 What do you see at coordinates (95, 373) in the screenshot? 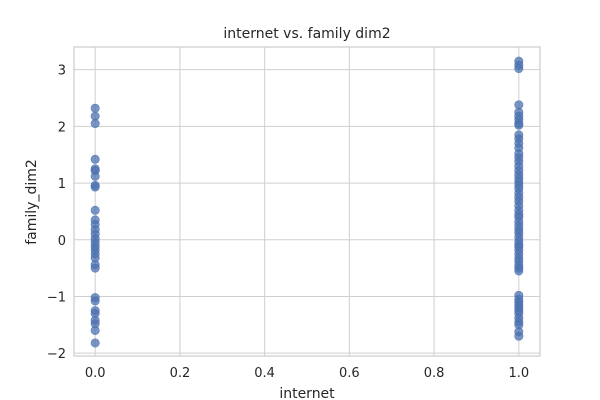
I see `x-tick-label: 0.0` at bounding box center [95, 373].